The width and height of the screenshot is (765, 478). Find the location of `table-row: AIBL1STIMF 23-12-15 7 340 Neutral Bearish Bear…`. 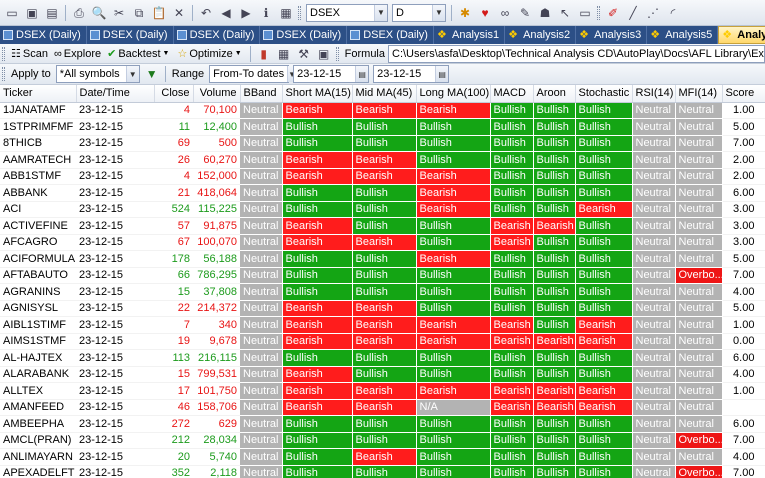

table-row: AIBL1STIMF 23-12-15 7 340 Neutral Bearish Bear… is located at coordinates (382, 325).